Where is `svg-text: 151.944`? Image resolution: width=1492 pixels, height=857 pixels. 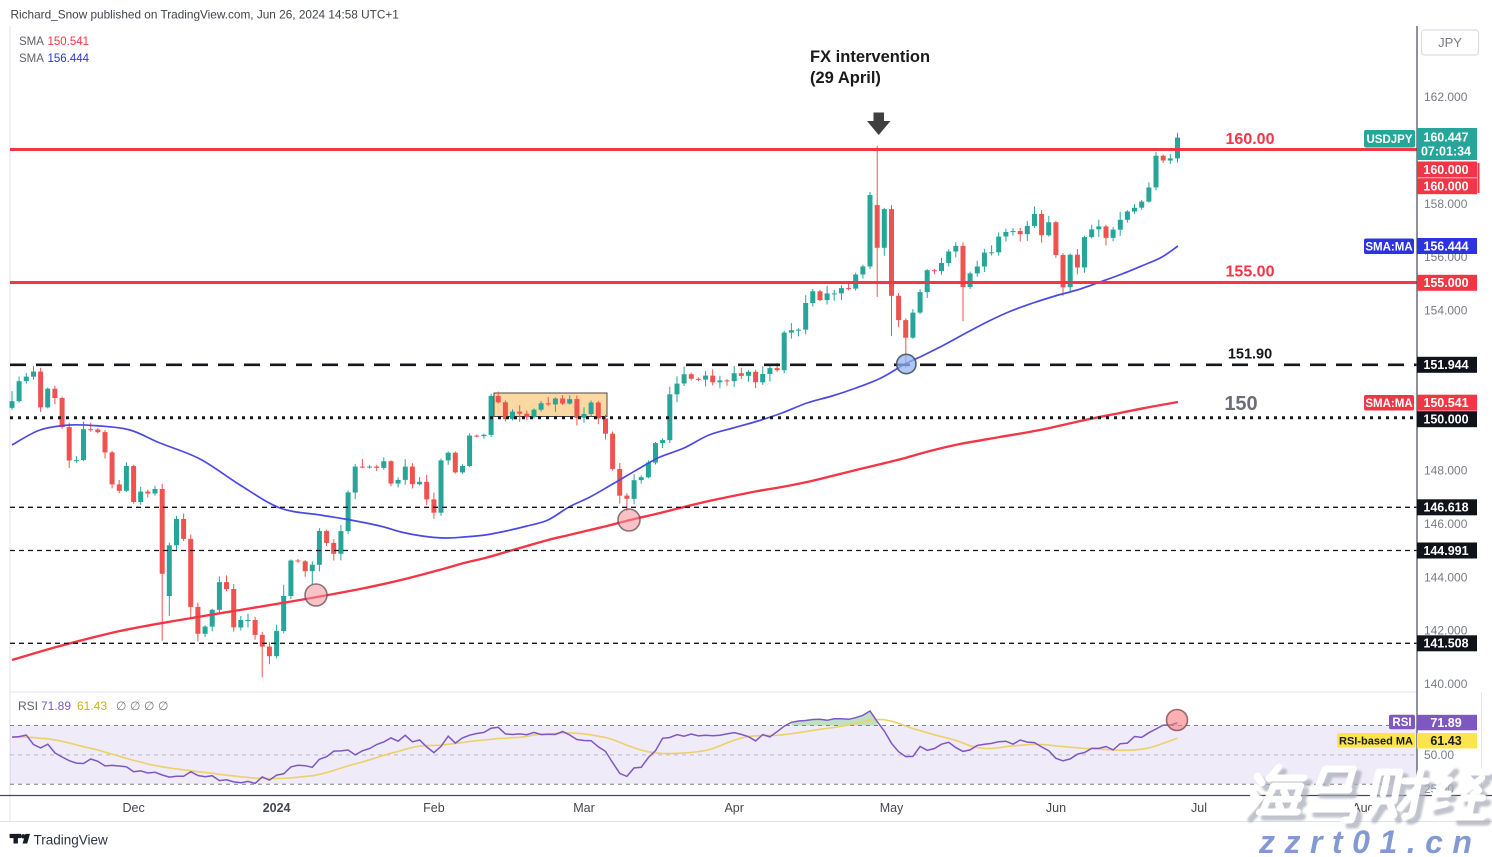 svg-text: 151.944 is located at coordinates (1445, 365).